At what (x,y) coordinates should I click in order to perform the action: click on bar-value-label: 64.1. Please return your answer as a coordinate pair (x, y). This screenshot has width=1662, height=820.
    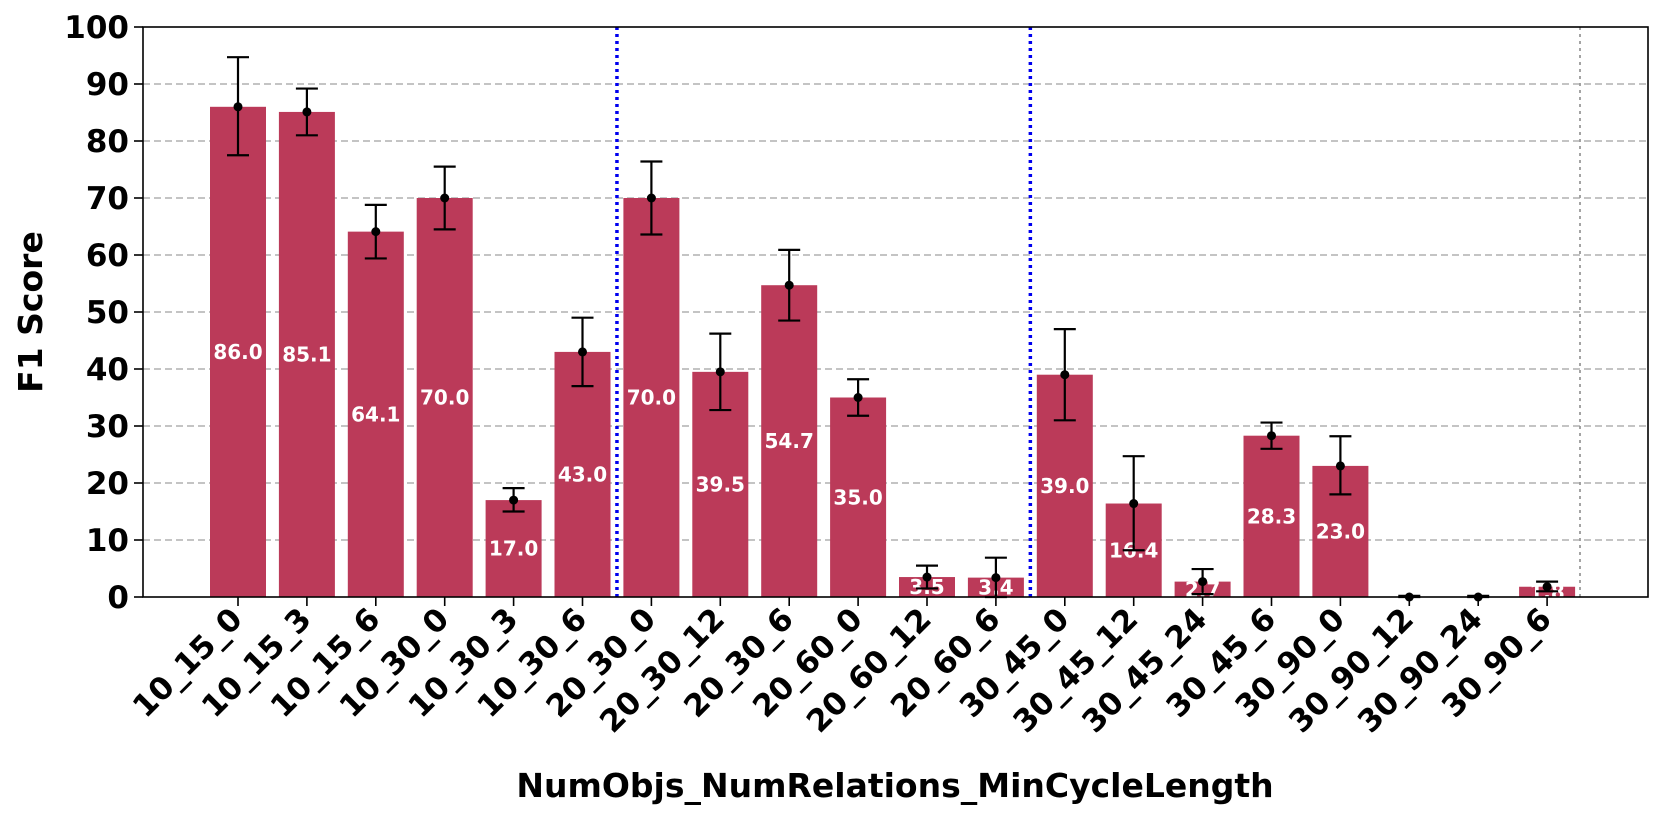
    Looking at the image, I should click on (375, 414).